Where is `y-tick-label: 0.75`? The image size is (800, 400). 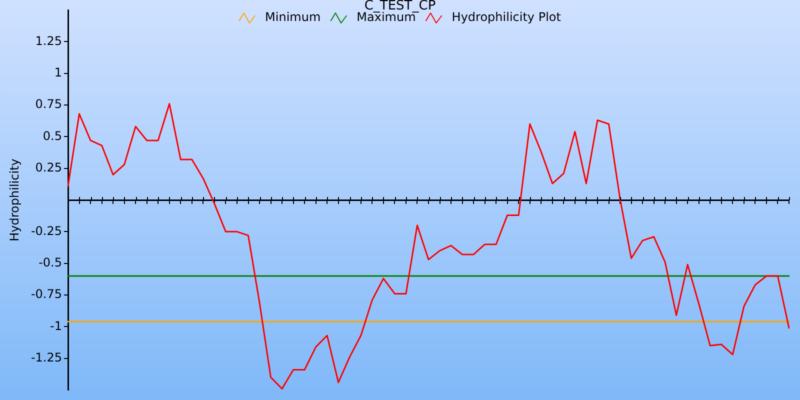
y-tick-label: 0.75 is located at coordinates (48, 104).